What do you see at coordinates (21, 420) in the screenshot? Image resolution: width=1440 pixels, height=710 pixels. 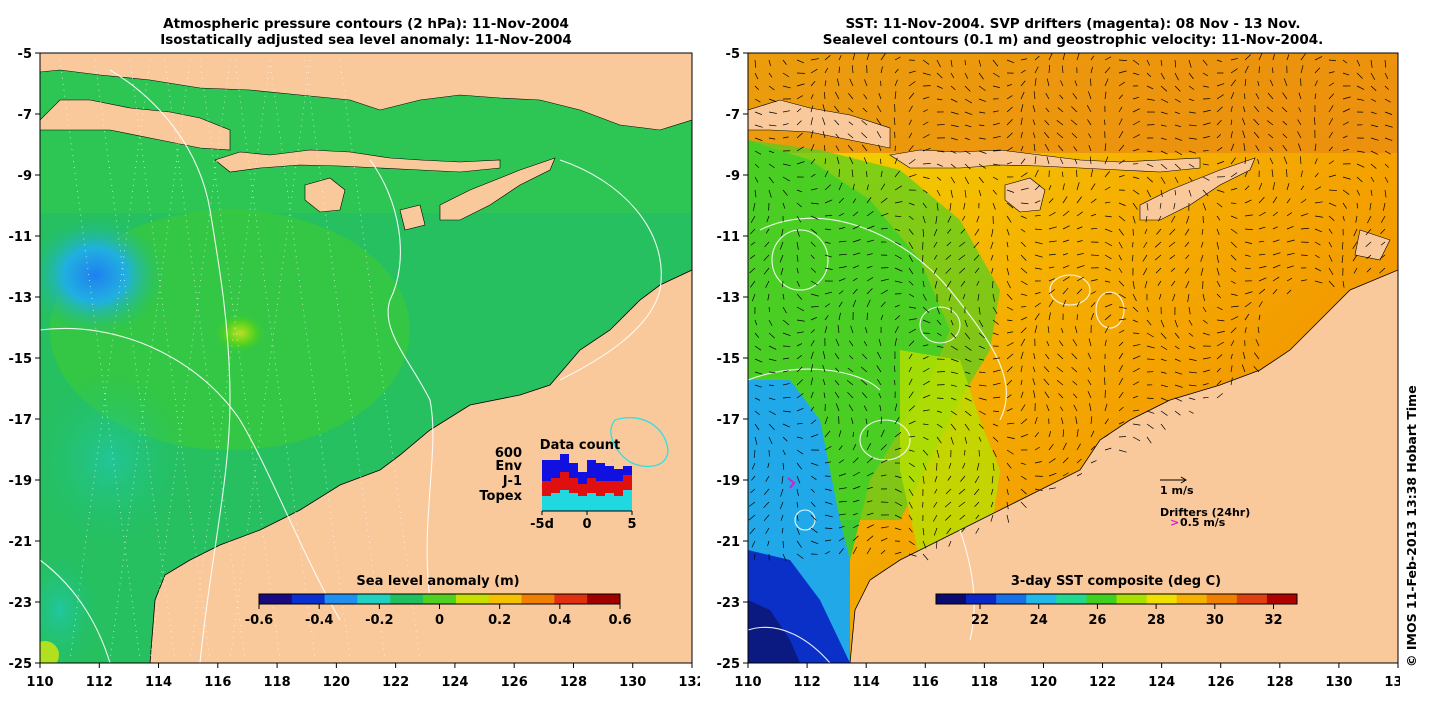 I see `y-tick-label: -17` at bounding box center [21, 420].